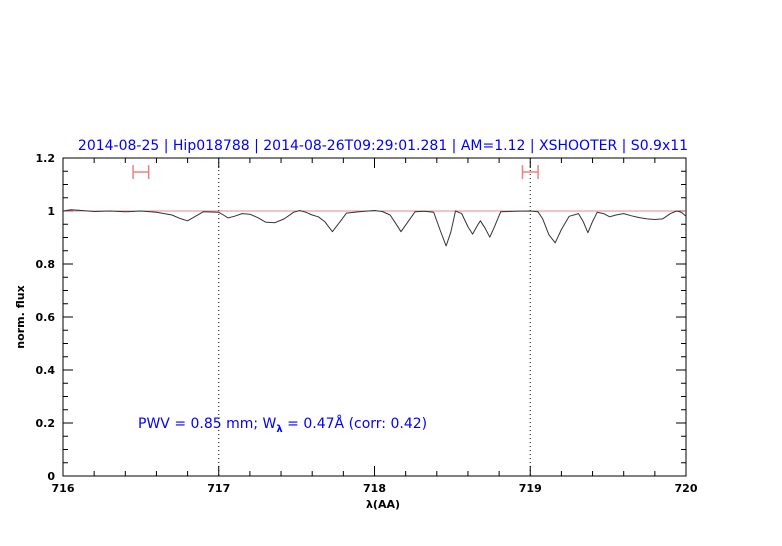 The image size is (782, 546). I want to click on y-tick-label: 0.4, so click(46, 370).